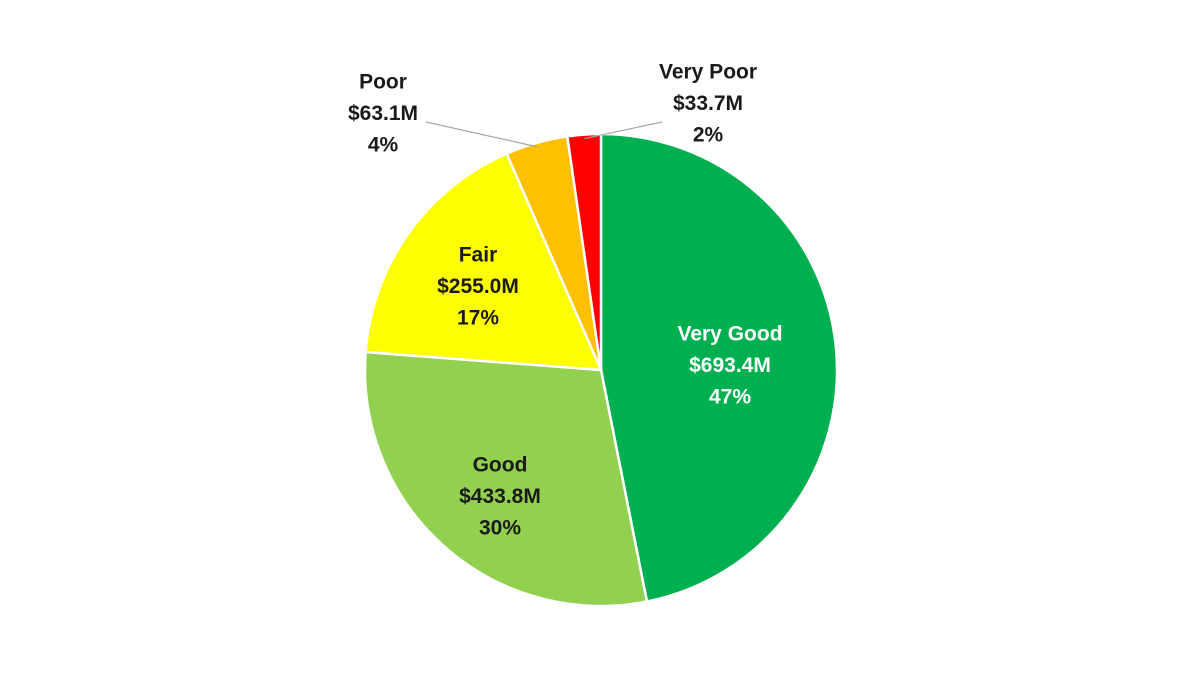 The width and height of the screenshot is (1200, 675). Describe the element at coordinates (623, 130) in the screenshot. I see `leader-line-very-poor` at that location.